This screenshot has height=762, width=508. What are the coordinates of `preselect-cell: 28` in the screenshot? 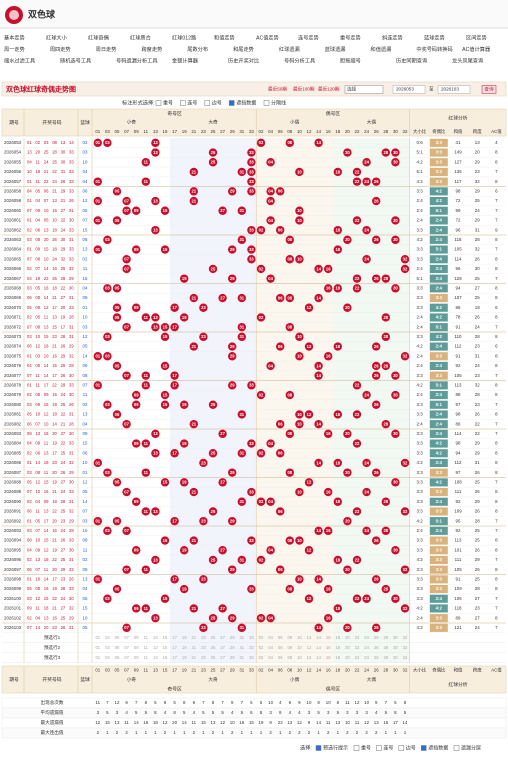 It's located at (385, 657).